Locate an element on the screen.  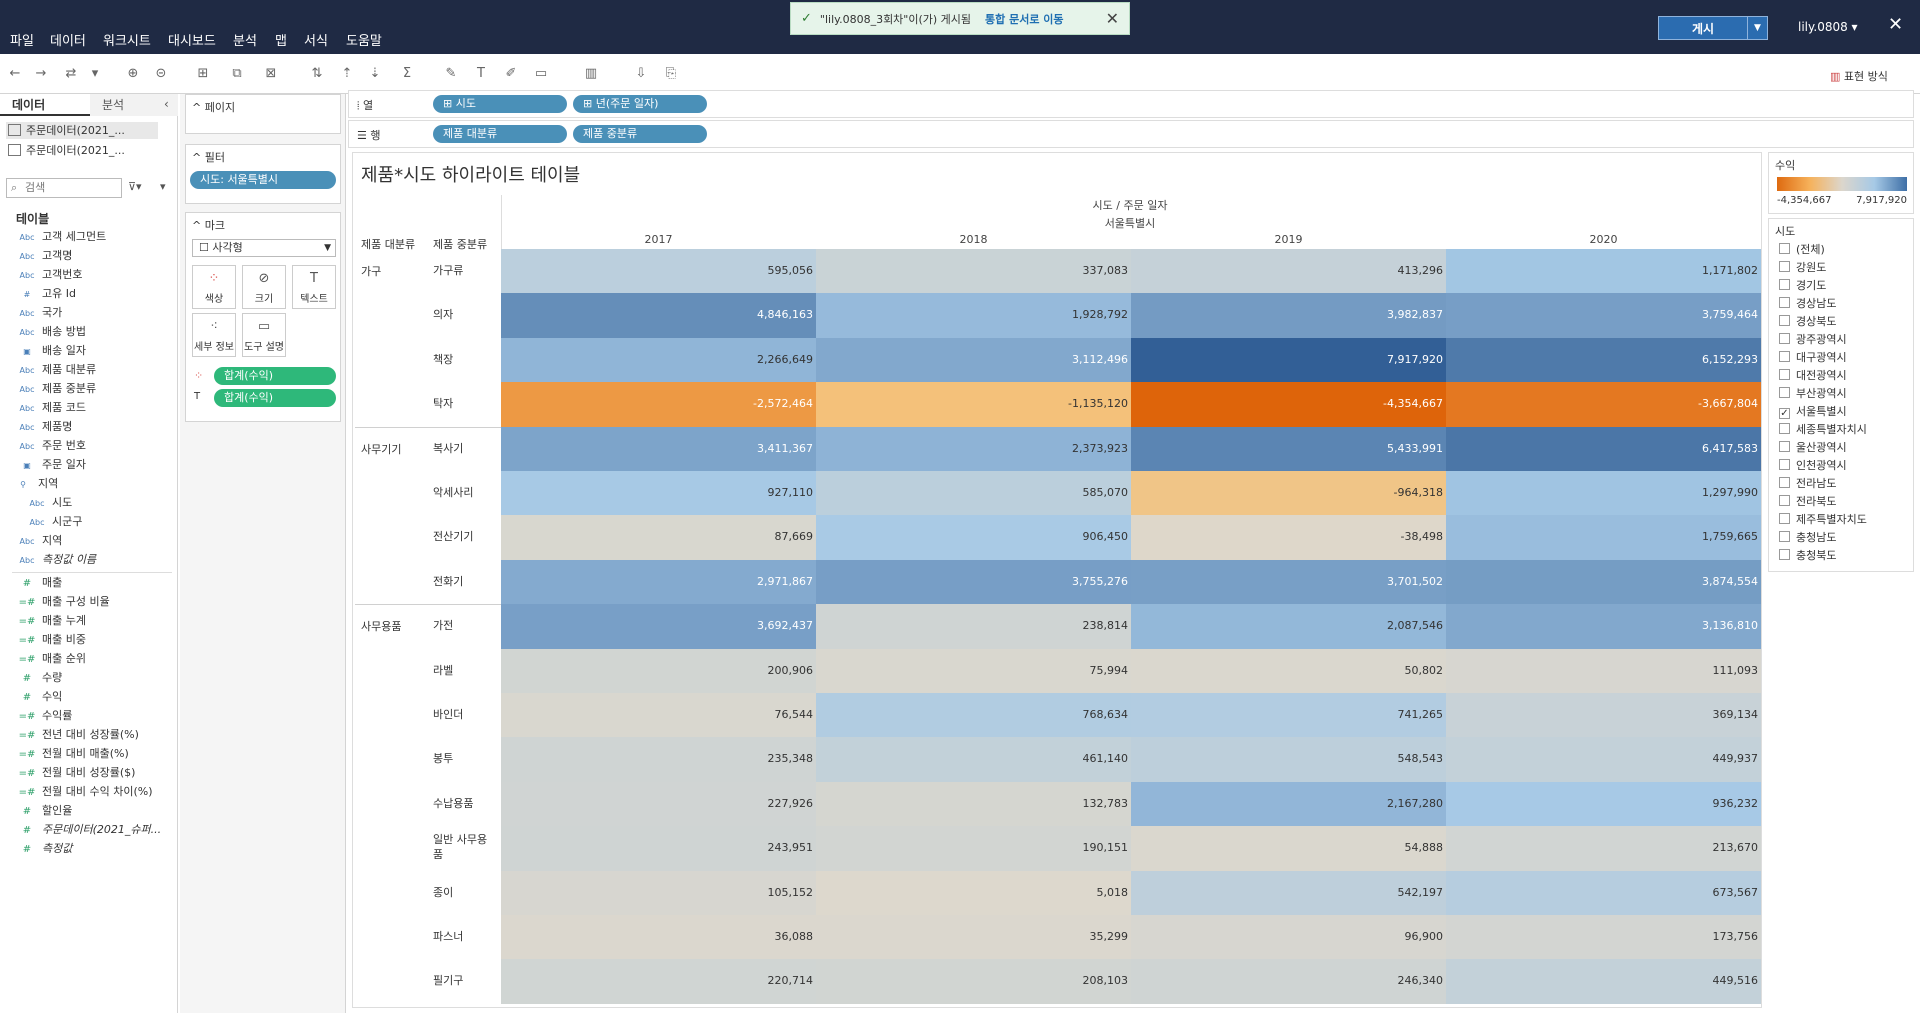
subcategory-label: 봉투 is located at coordinates (443, 759).